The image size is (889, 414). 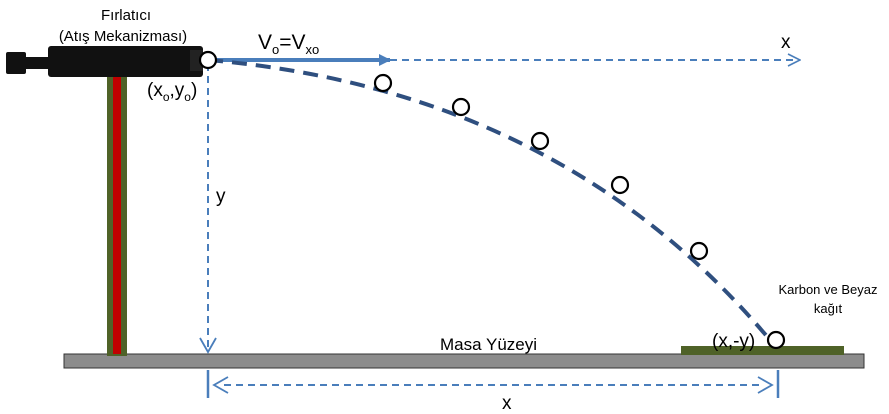 I want to click on distance-label: x, so click(x=507, y=403).